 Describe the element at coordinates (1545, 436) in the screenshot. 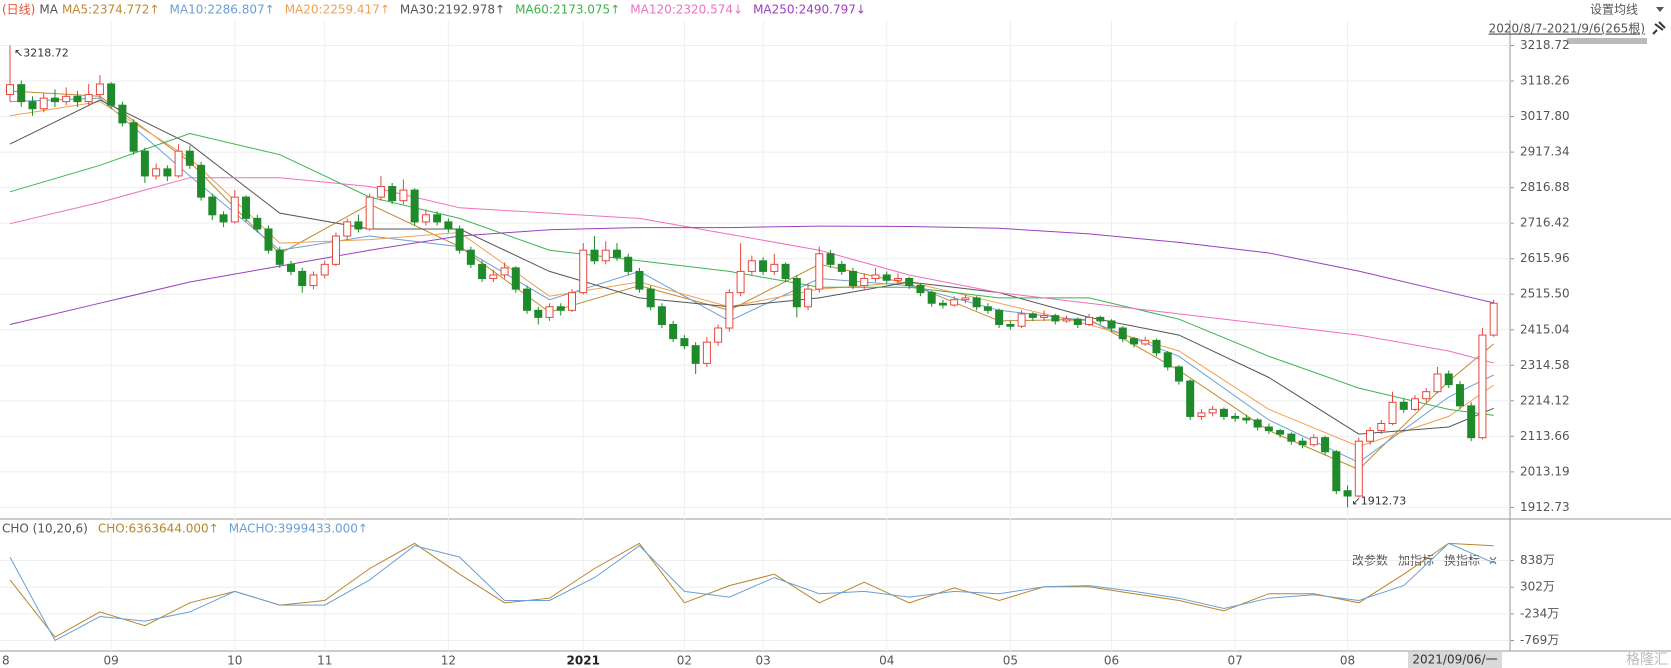

I see `y-tick-label: 2113.66` at that location.